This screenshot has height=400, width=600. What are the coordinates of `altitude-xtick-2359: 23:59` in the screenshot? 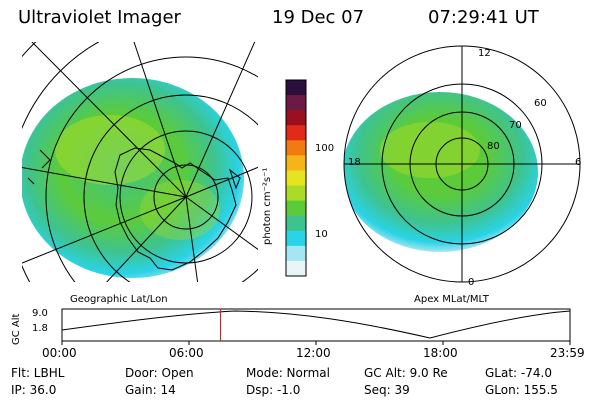 It's located at (567, 353).